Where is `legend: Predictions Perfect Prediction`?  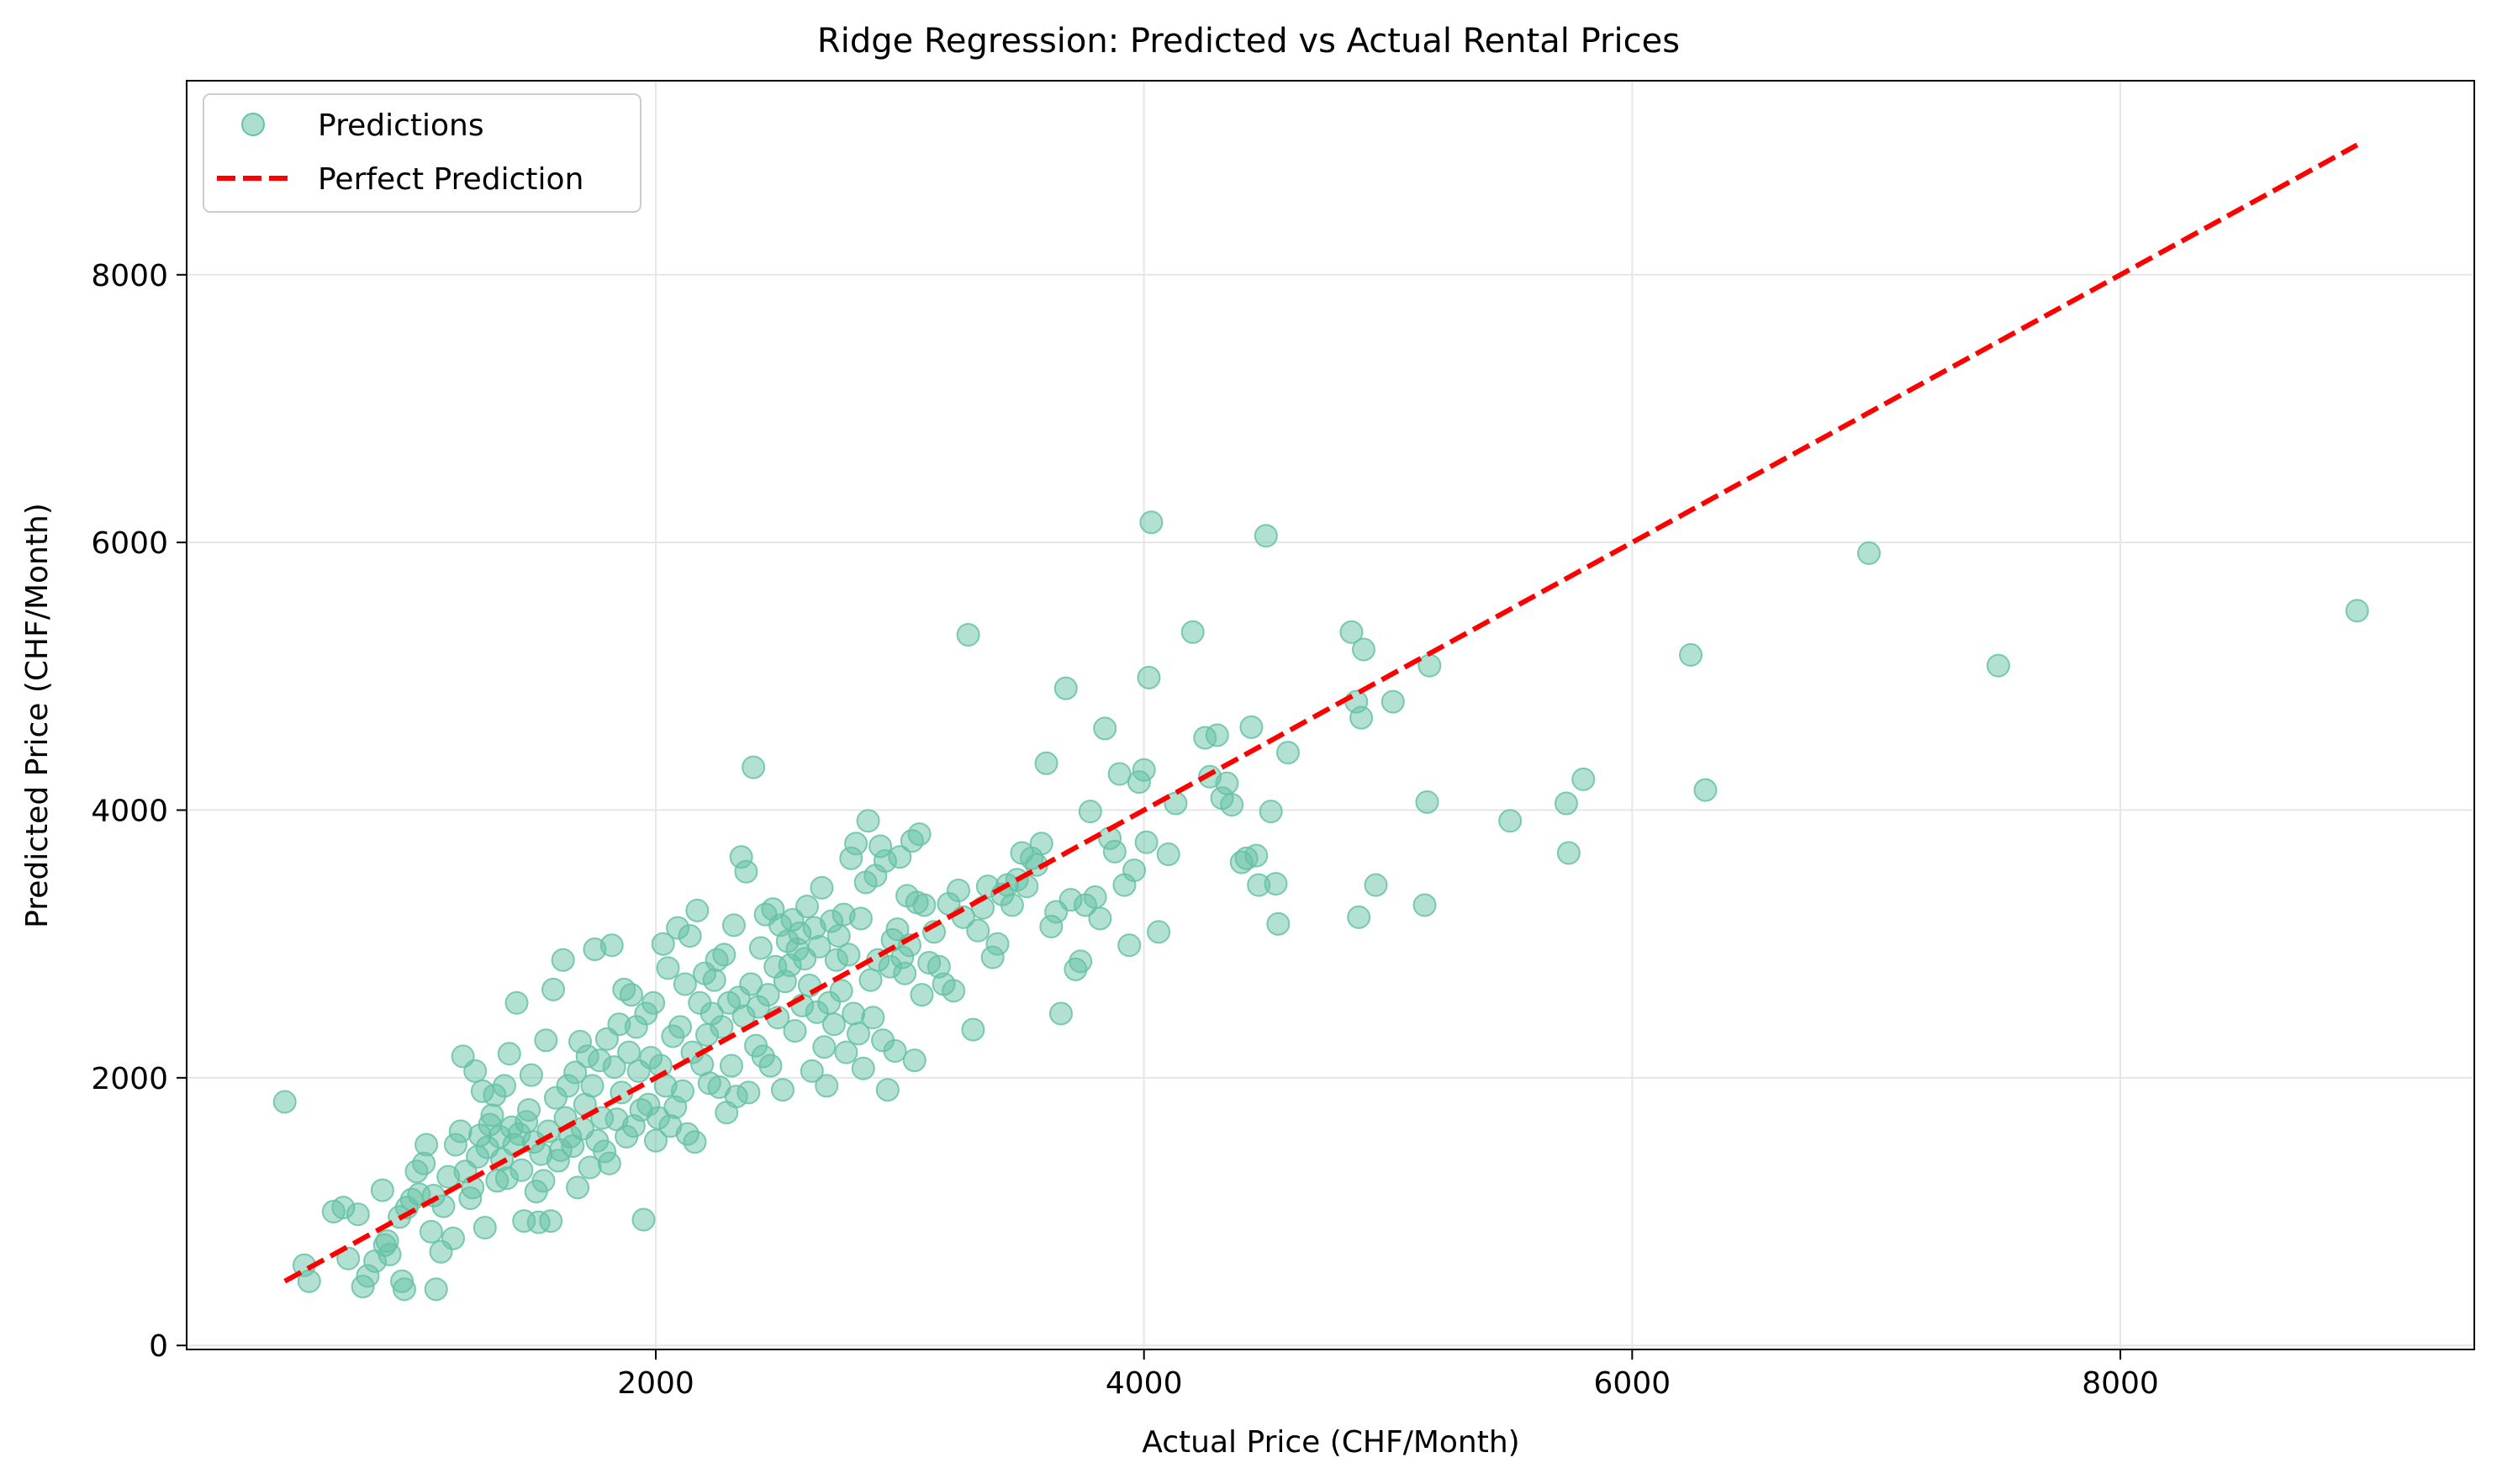
legend: Predictions Perfect Prediction is located at coordinates (422, 153).